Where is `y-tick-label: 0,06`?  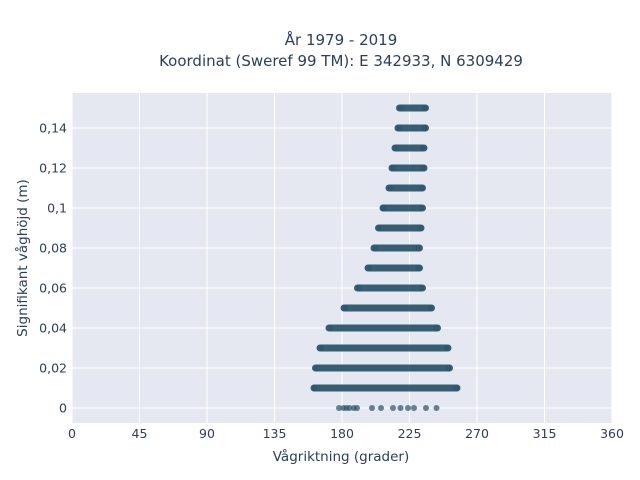
y-tick-label: 0,06 is located at coordinates (53, 288).